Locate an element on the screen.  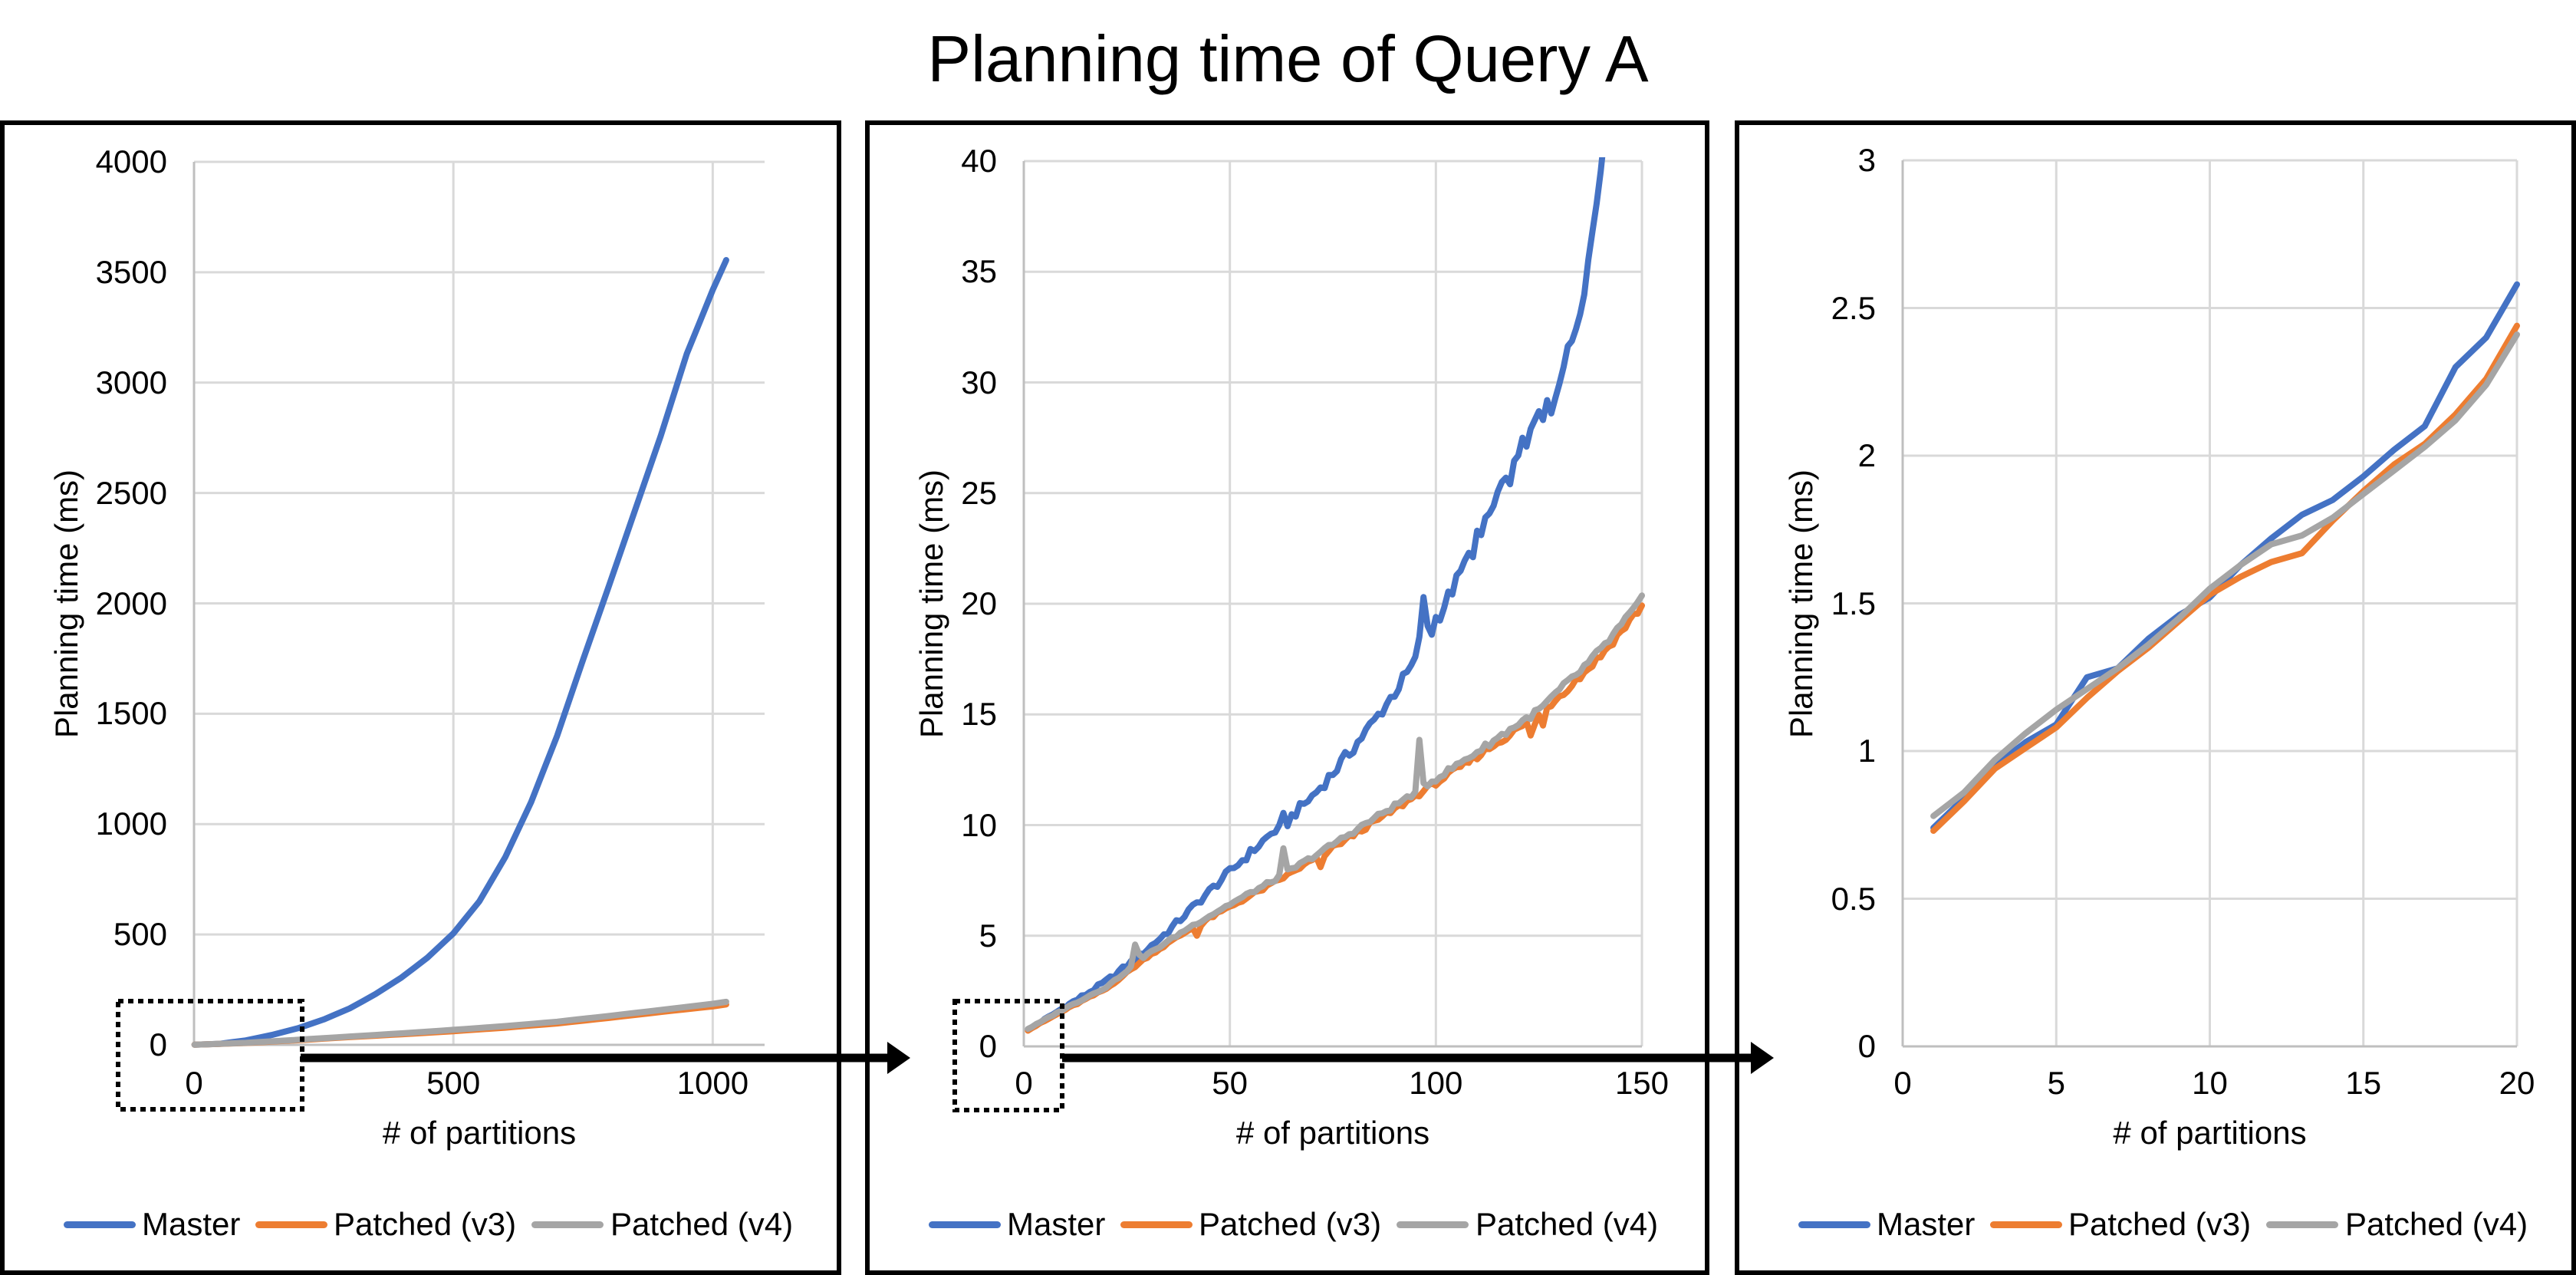
y-tick-label: 10 is located at coordinates (979, 824).